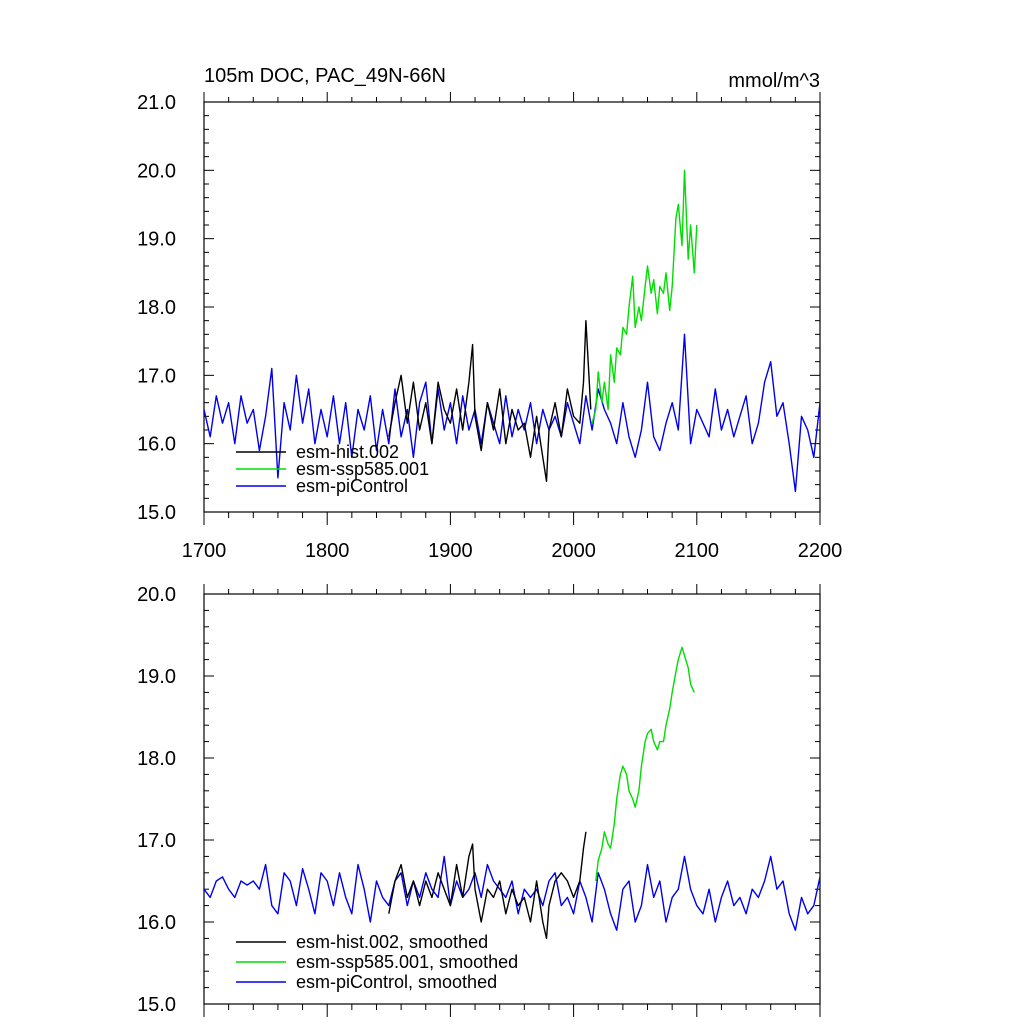  Describe the element at coordinates (347, 452) in the screenshot. I see `legend-label: esm-hist.002` at that location.